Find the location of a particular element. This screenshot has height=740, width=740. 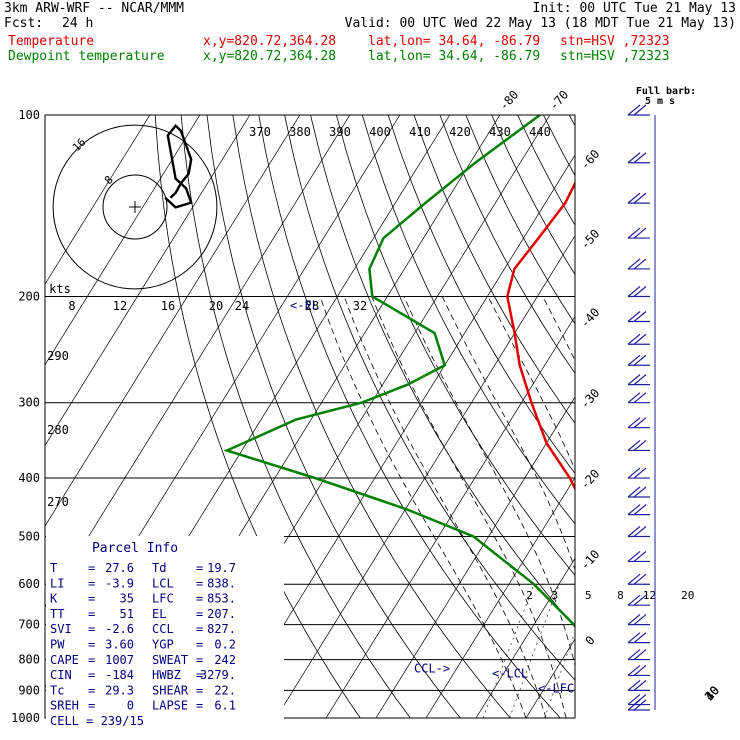

parcel-info-value: 242 is located at coordinates (225, 660).